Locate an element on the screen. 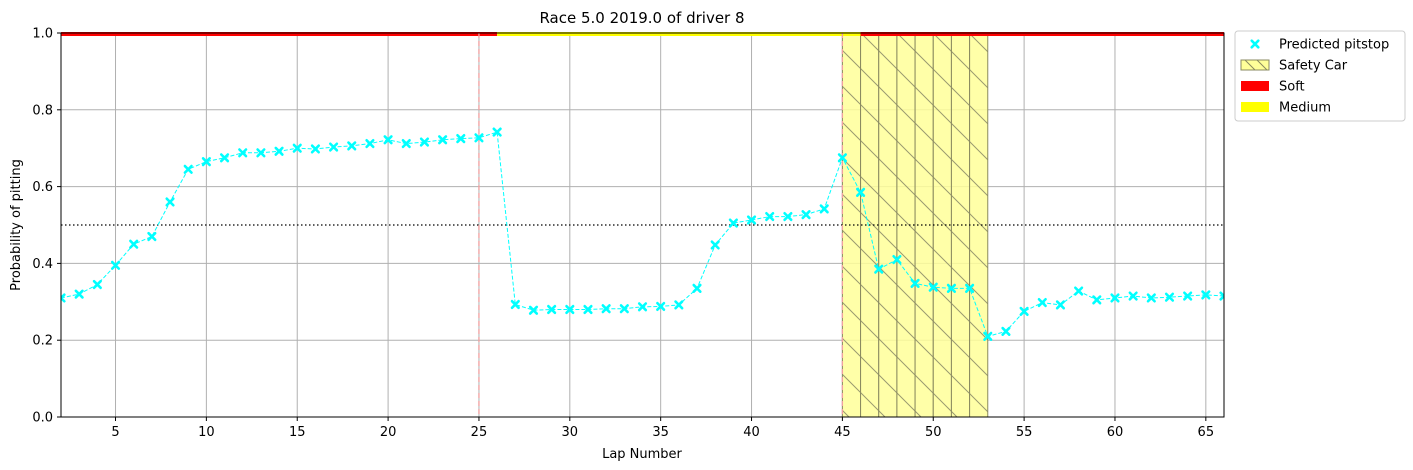 The width and height of the screenshot is (1413, 470). x-tick-label: 35 is located at coordinates (660, 432).